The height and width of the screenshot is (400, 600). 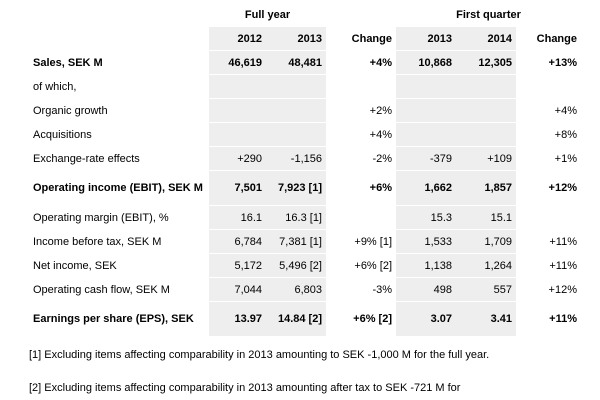 What do you see at coordinates (237, 265) in the screenshot?
I see `row-value: 5,172` at bounding box center [237, 265].